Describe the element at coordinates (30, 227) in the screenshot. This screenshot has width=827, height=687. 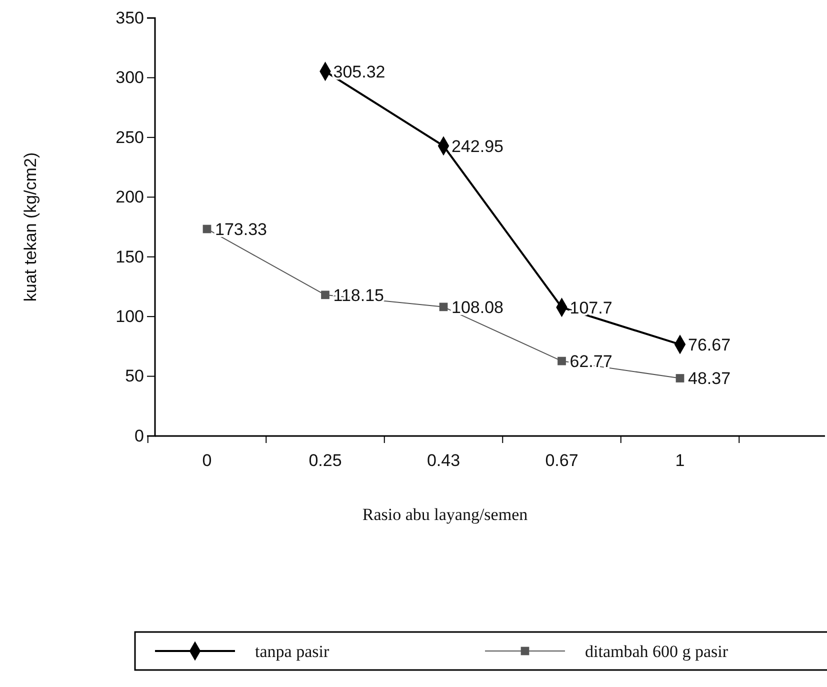
I see `y-axis-title: kuat tekan (kg/cm2)` at that location.